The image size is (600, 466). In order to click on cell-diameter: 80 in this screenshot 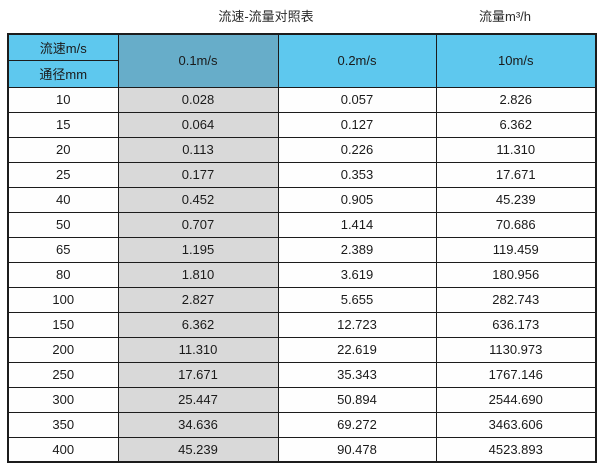, I will do `click(63, 274)`.